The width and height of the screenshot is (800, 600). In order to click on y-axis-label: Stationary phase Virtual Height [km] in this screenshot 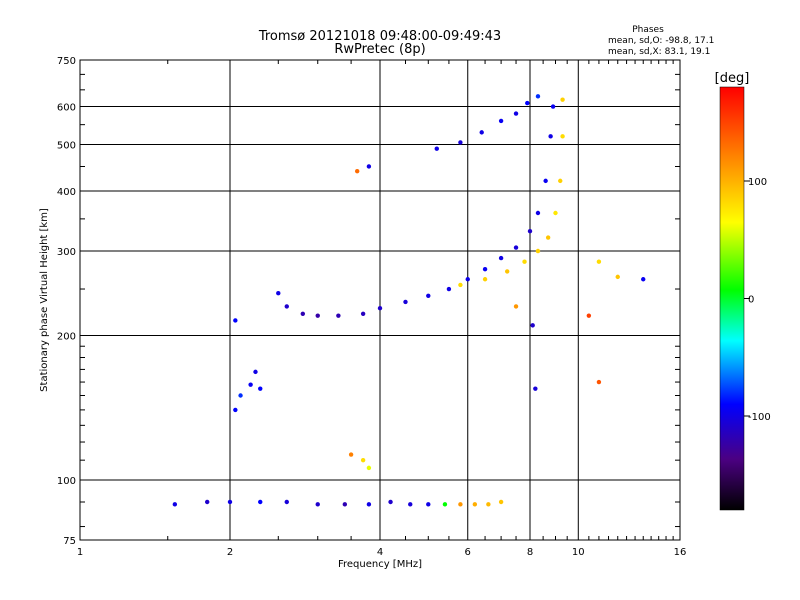, I will do `click(44, 300)`.